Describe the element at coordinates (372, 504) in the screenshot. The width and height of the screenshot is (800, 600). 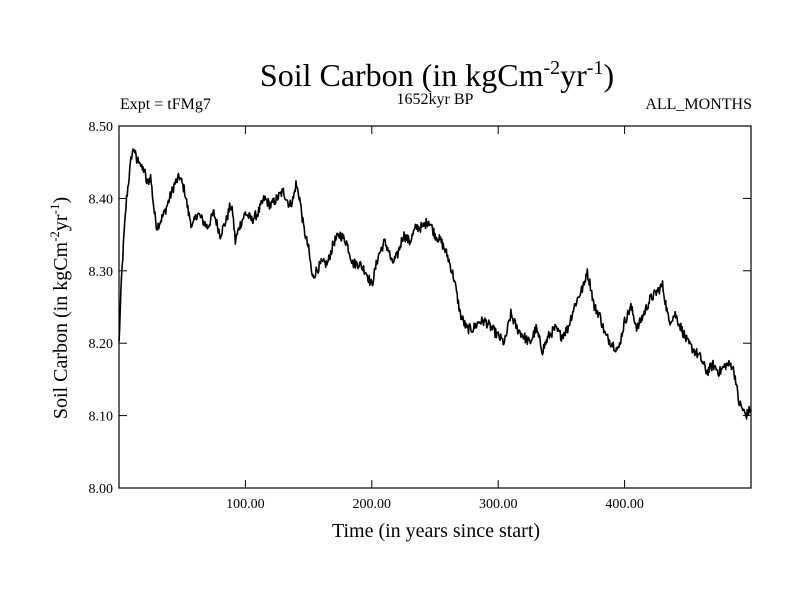
I see `x-tick-label-1: 200.00` at that location.